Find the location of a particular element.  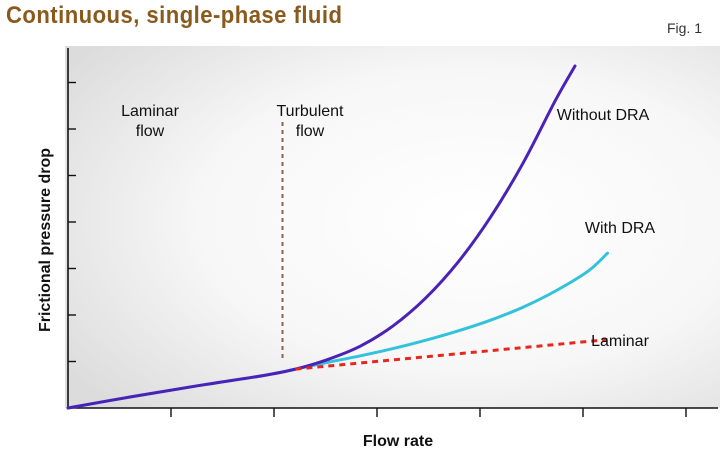

turbulent-flow-label: Turbulent flow is located at coordinates (311, 121).